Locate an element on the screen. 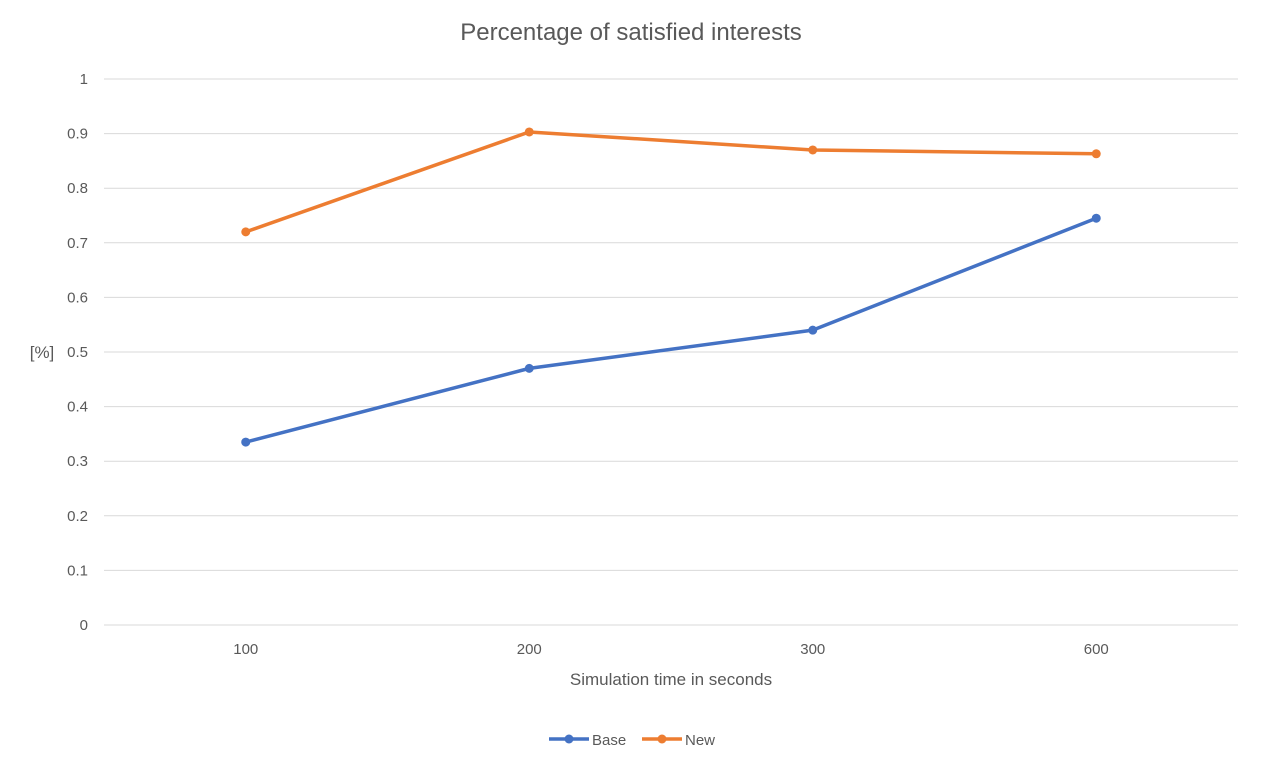  y-tick-label: 0.5 is located at coordinates (77, 352).